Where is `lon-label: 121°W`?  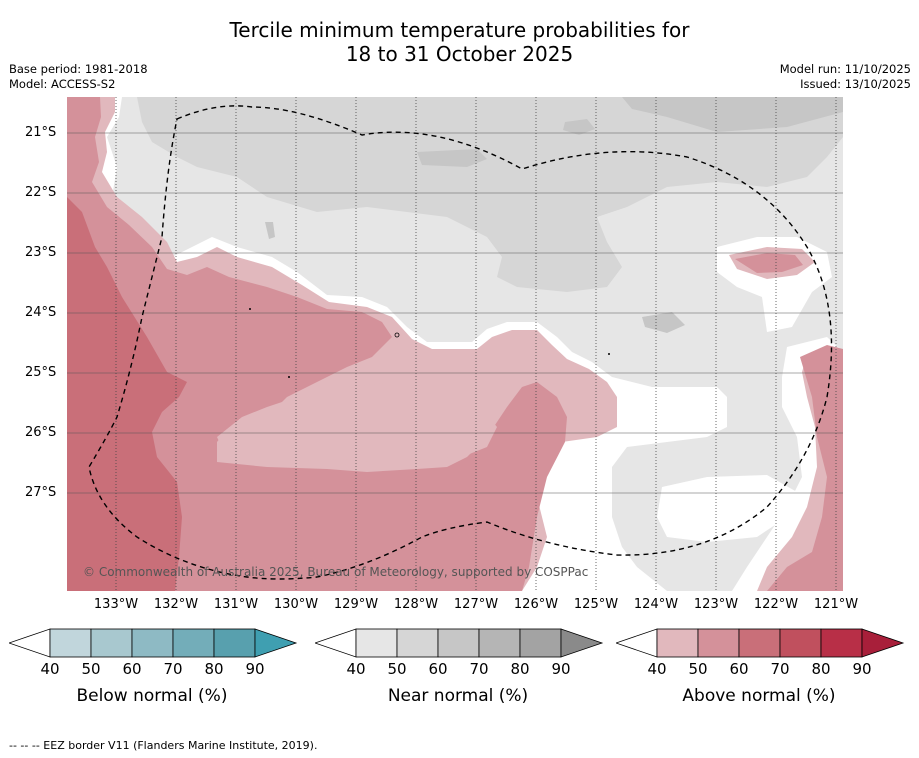
lon-label: 121°W is located at coordinates (836, 604).